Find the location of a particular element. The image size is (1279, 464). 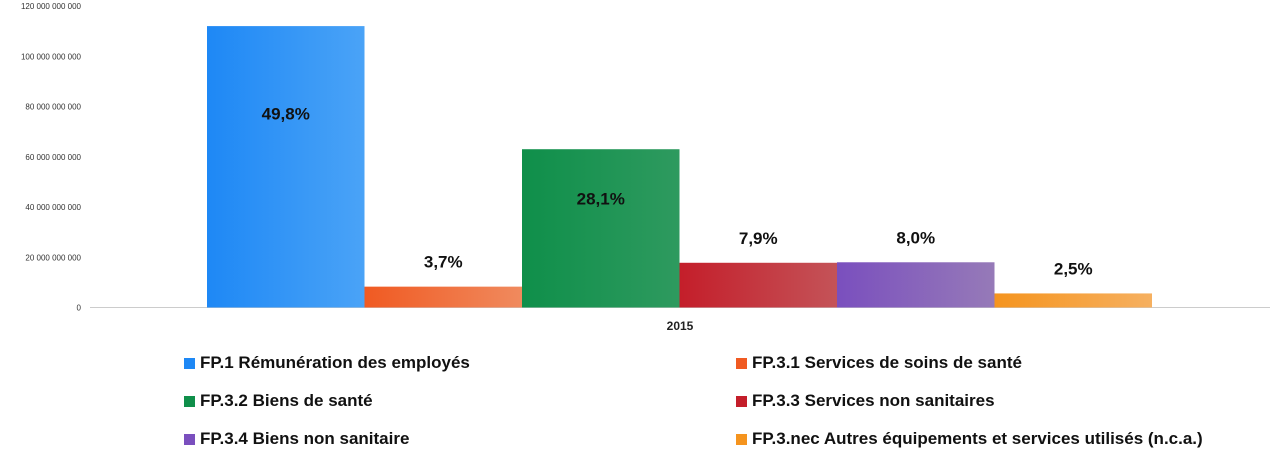

data-label-series-2: 28,1% is located at coordinates (601, 198).